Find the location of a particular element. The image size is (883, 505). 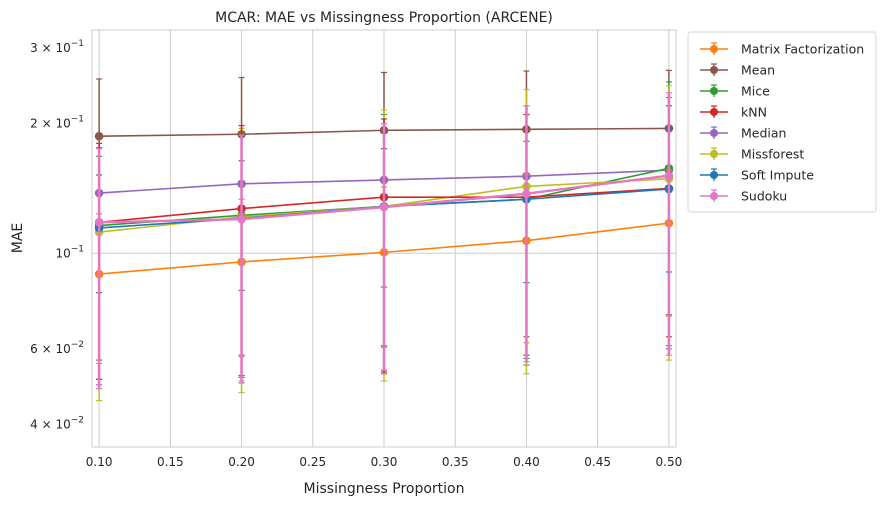

legend-item: Sudoku is located at coordinates (743, 196).